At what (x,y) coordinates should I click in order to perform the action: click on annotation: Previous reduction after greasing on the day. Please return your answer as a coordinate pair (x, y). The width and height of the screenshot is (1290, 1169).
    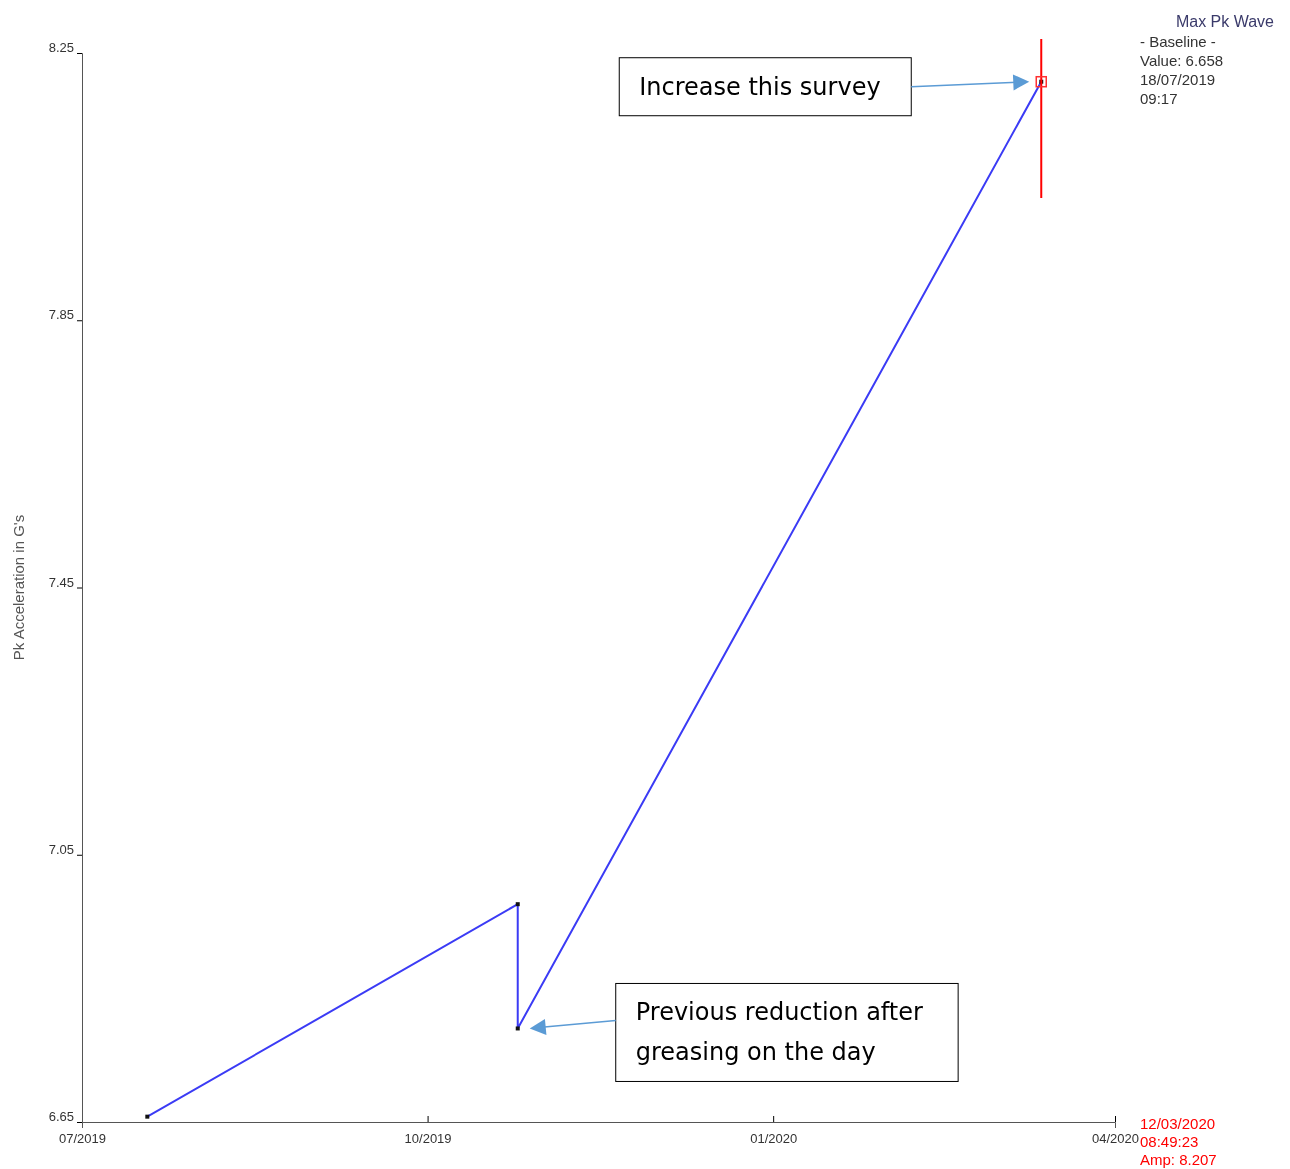
    Looking at the image, I should click on (779, 1032).